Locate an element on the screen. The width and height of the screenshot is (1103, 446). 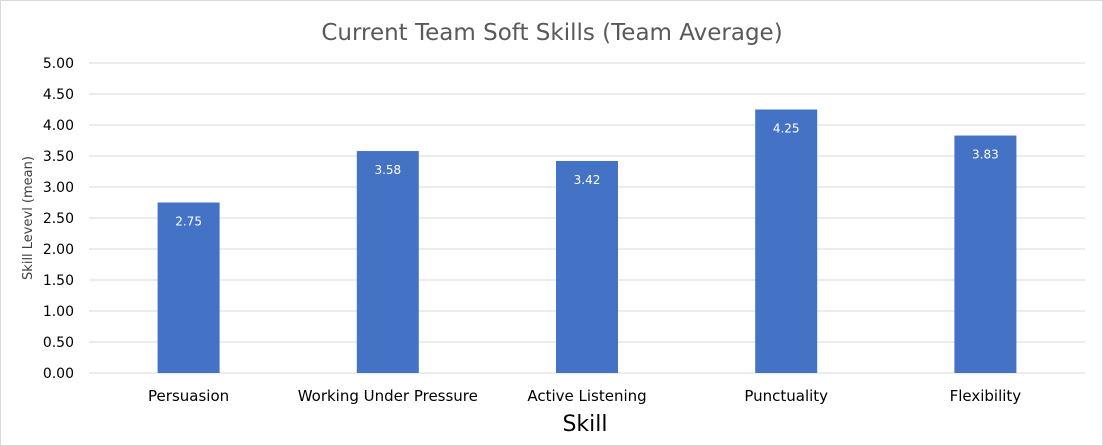
y-tick-label: 1.50 is located at coordinates (58, 281).